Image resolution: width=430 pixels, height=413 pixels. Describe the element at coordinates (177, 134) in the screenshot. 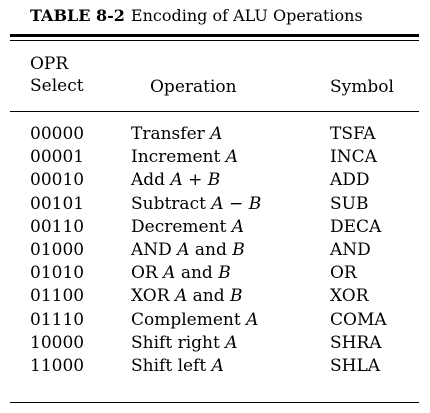

I see `operation-cell: Transfer A` at that location.